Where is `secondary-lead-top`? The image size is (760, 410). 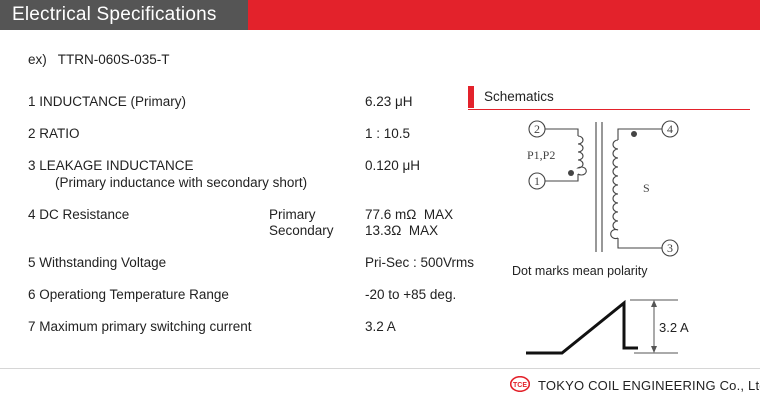 secondary-lead-top is located at coordinates (639, 134).